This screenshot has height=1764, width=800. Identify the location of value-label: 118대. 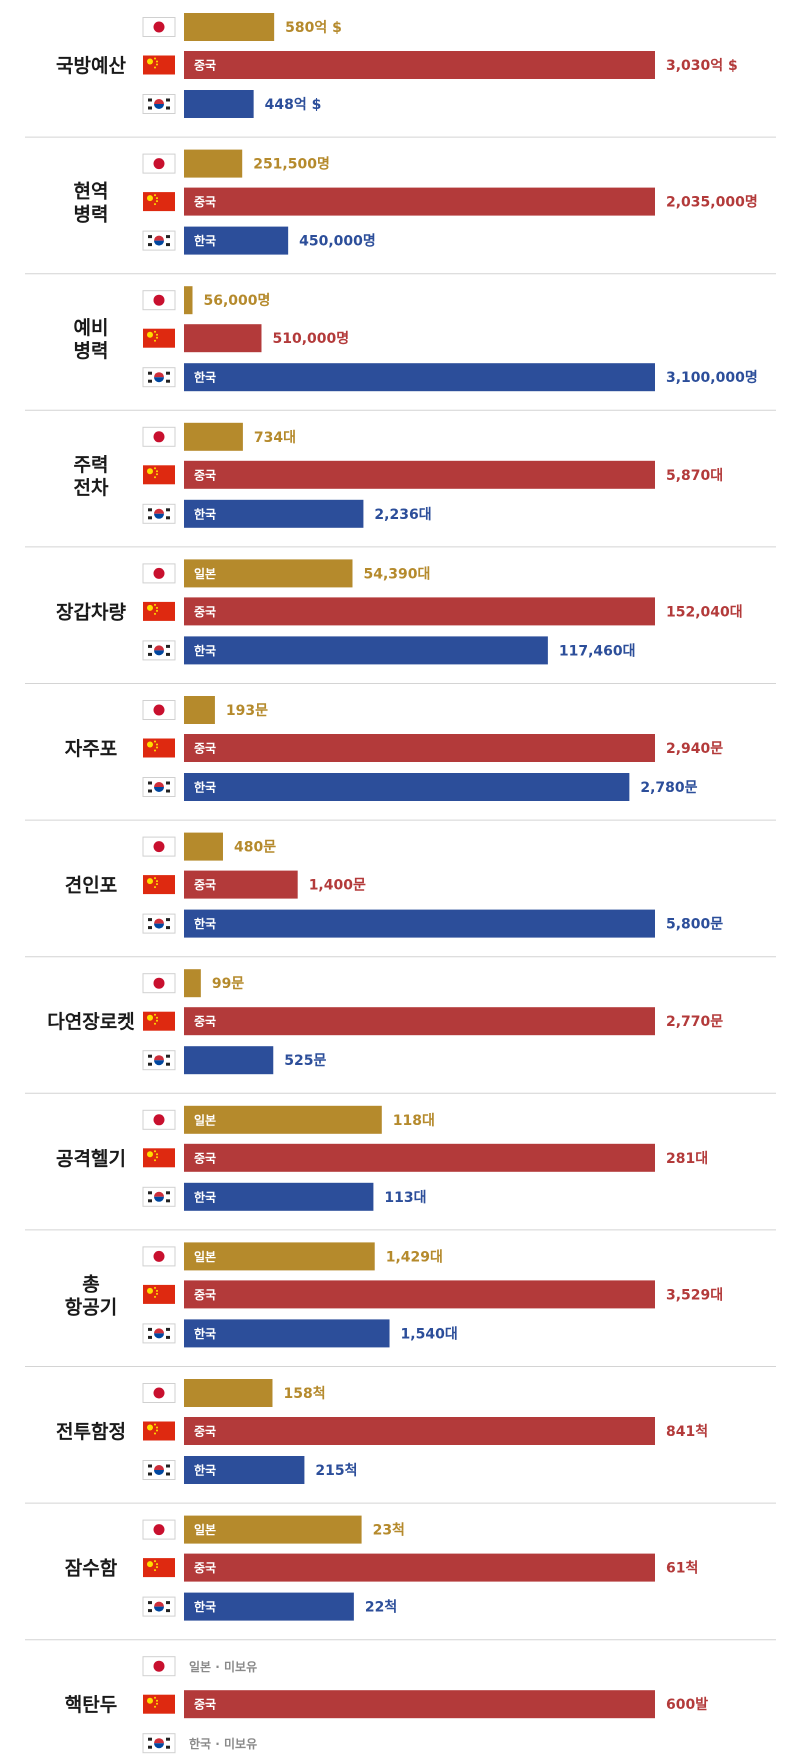
(414, 1121).